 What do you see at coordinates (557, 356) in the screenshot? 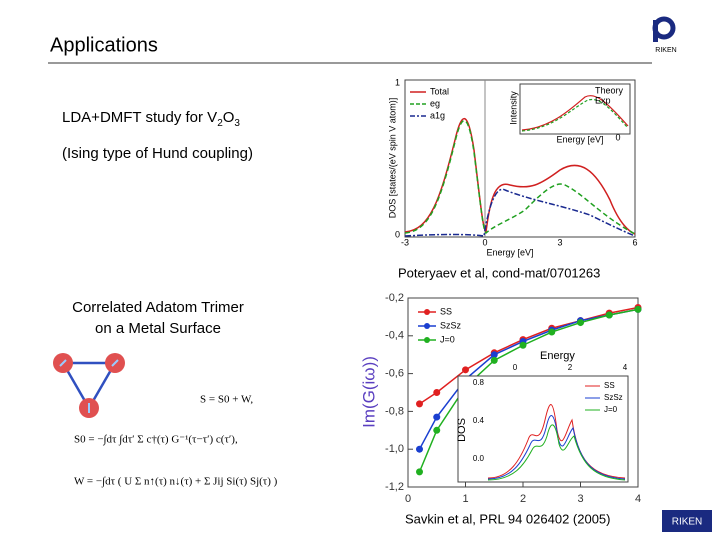
I see `inset-title: Energy` at bounding box center [557, 356].